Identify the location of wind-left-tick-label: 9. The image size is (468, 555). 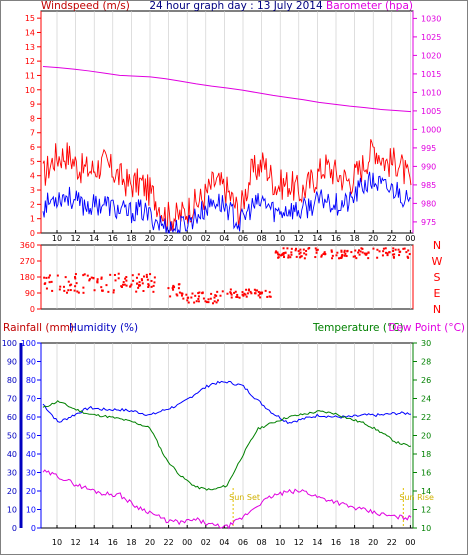
(32, 104).